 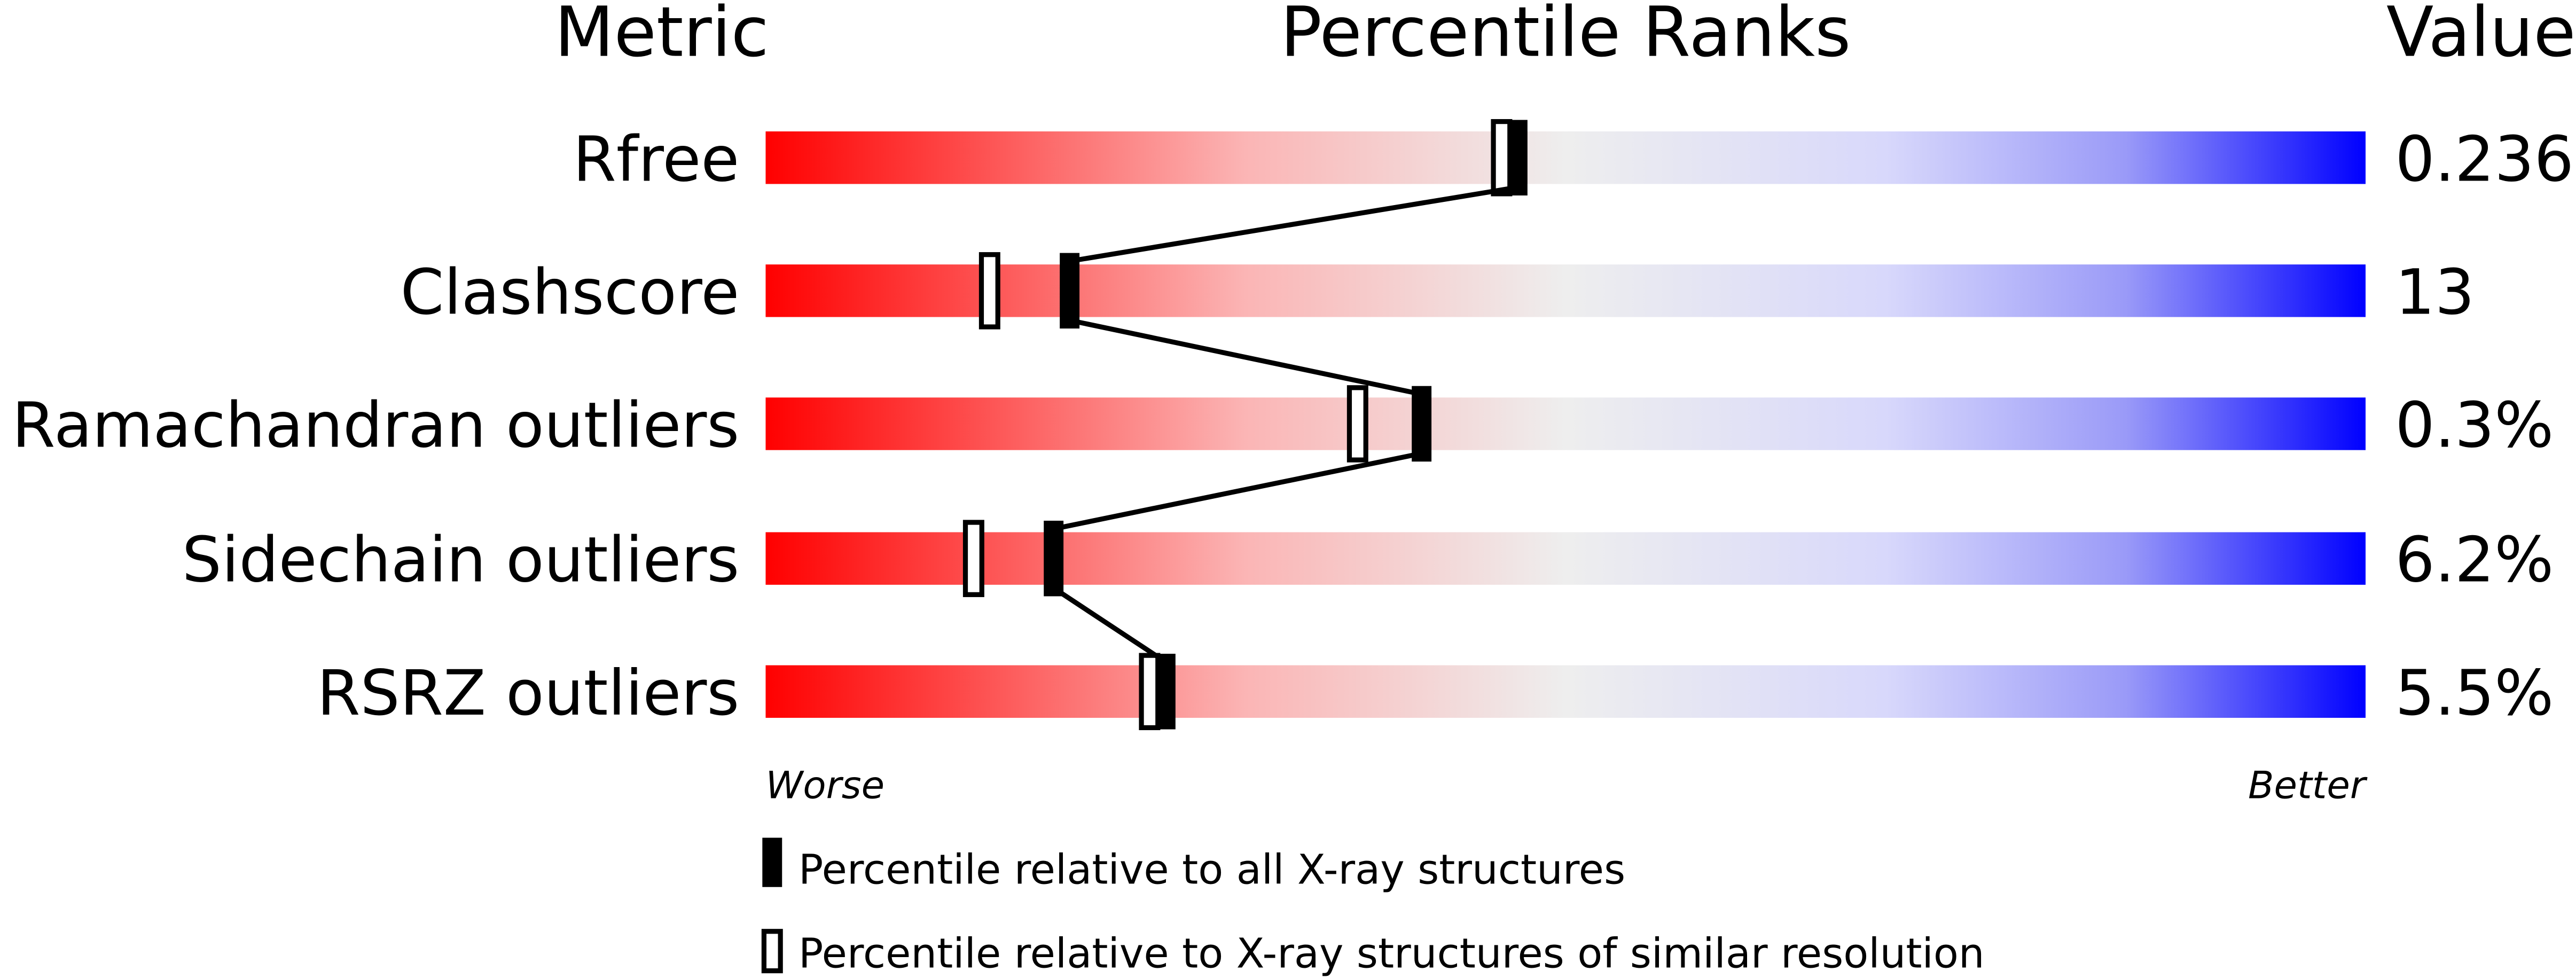 What do you see at coordinates (460, 560) in the screenshot?
I see `metric-label: Sidechain outliers` at bounding box center [460, 560].